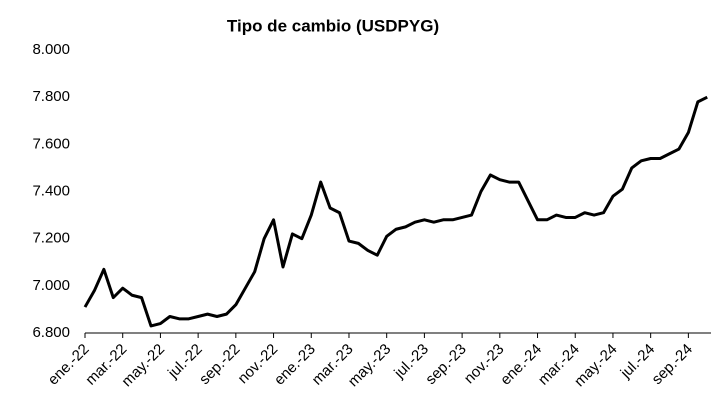  Describe the element at coordinates (445, 364) in the screenshot. I see `x-tick-label: sep.-23` at that location.